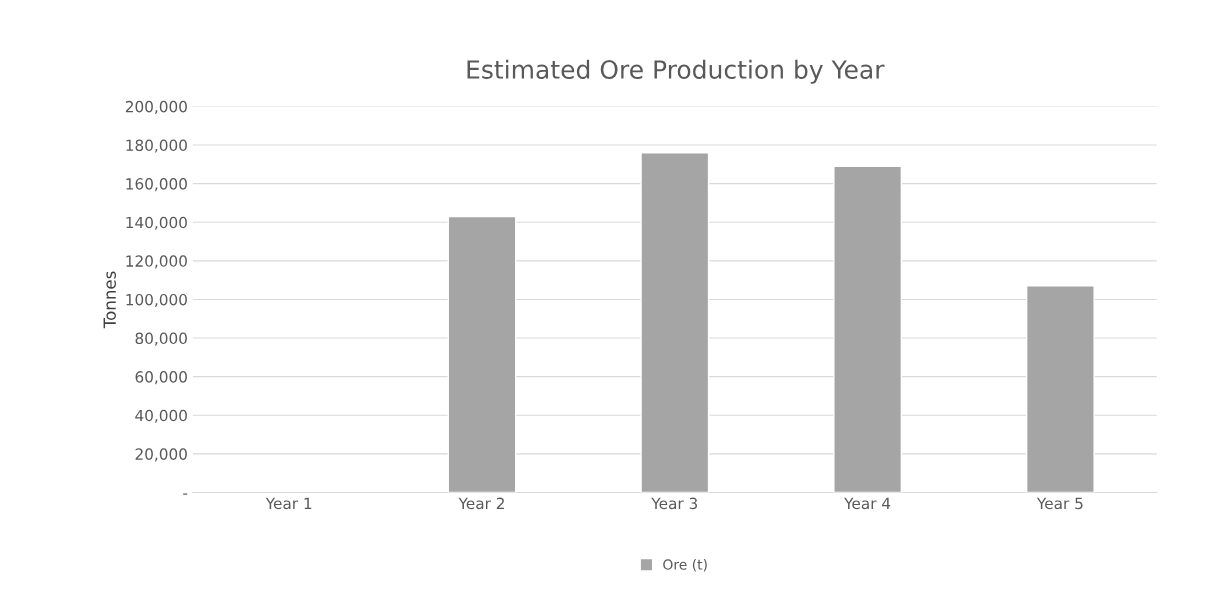 This screenshot has height=608, width=1205. What do you see at coordinates (161, 455) in the screenshot?
I see `y-tick-label: 20,000` at bounding box center [161, 455].